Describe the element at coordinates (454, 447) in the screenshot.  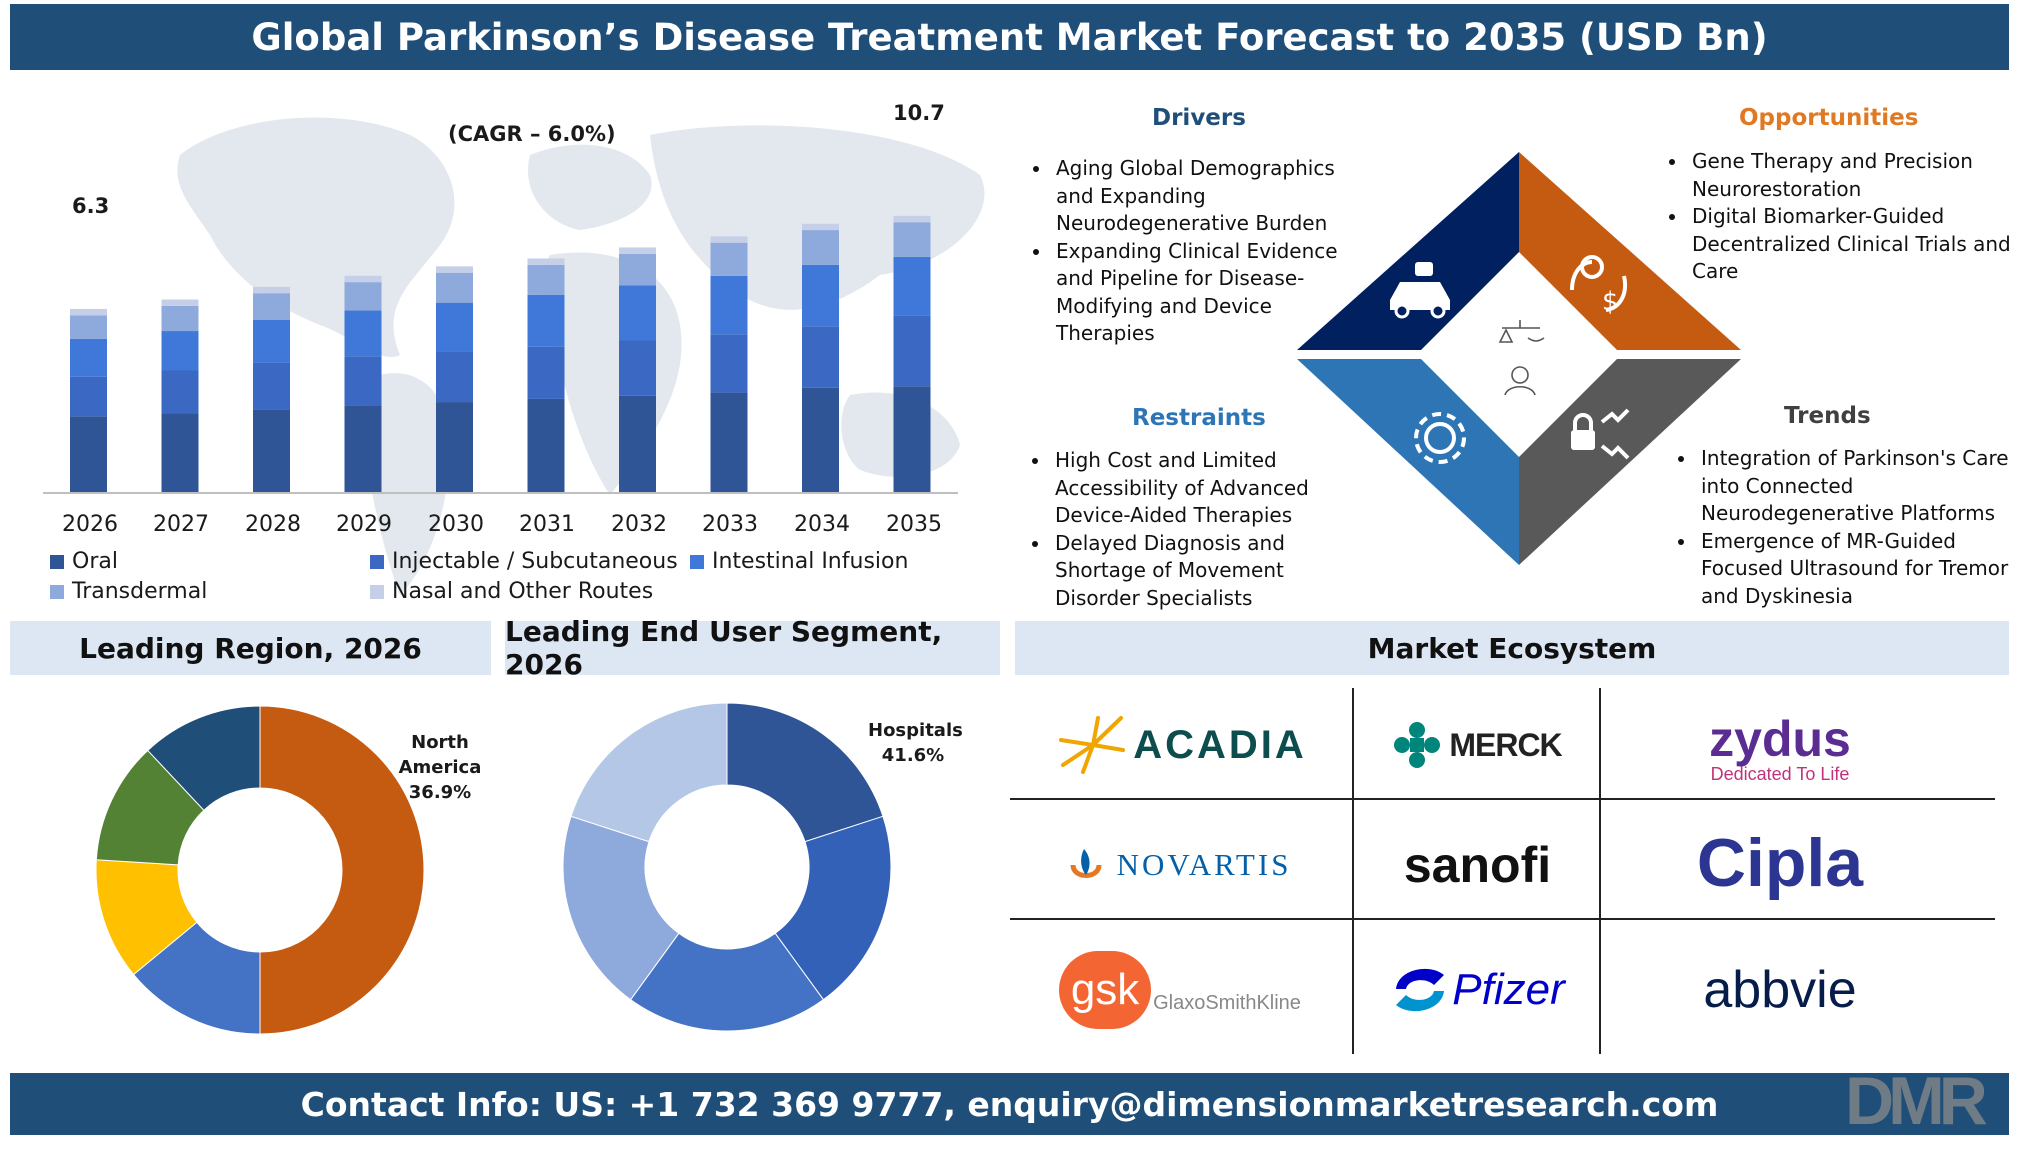
I see `bar-oral-2030` at that location.